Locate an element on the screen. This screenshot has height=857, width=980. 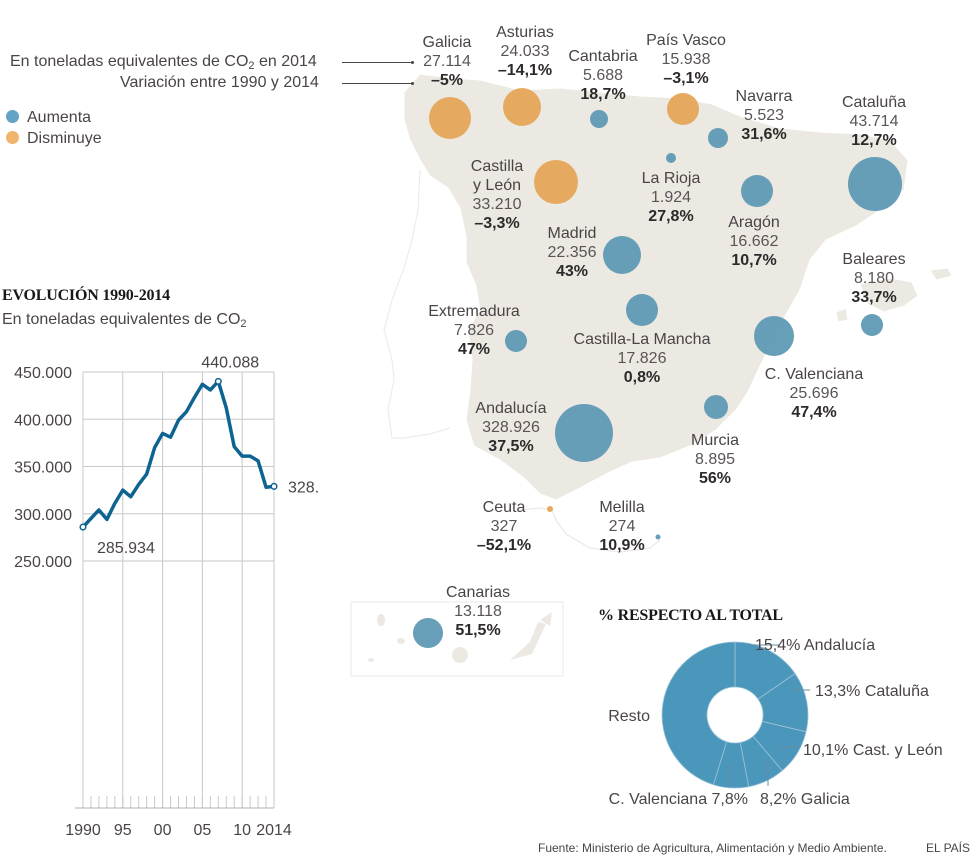
africa-coast is located at coordinates (590, 530).